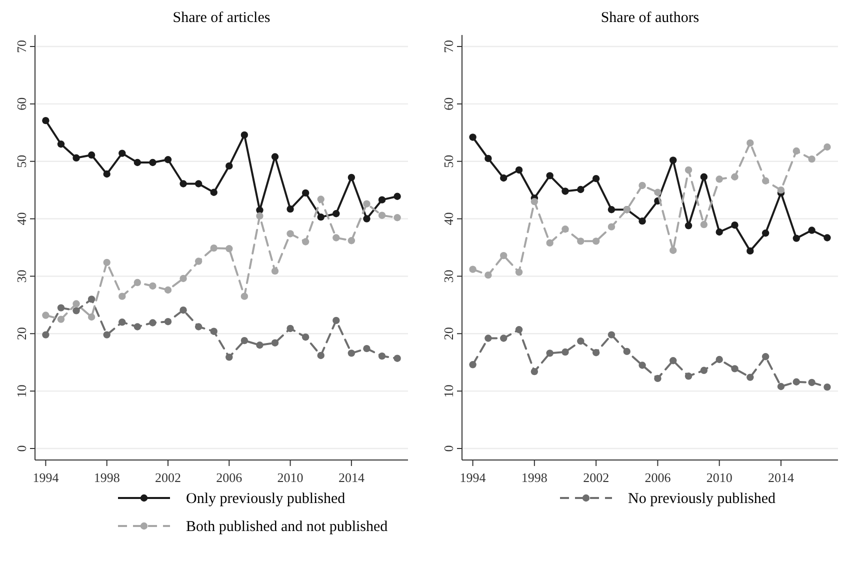  What do you see at coordinates (287, 527) in the screenshot?
I see `legend-label: Both published and not published` at bounding box center [287, 527].